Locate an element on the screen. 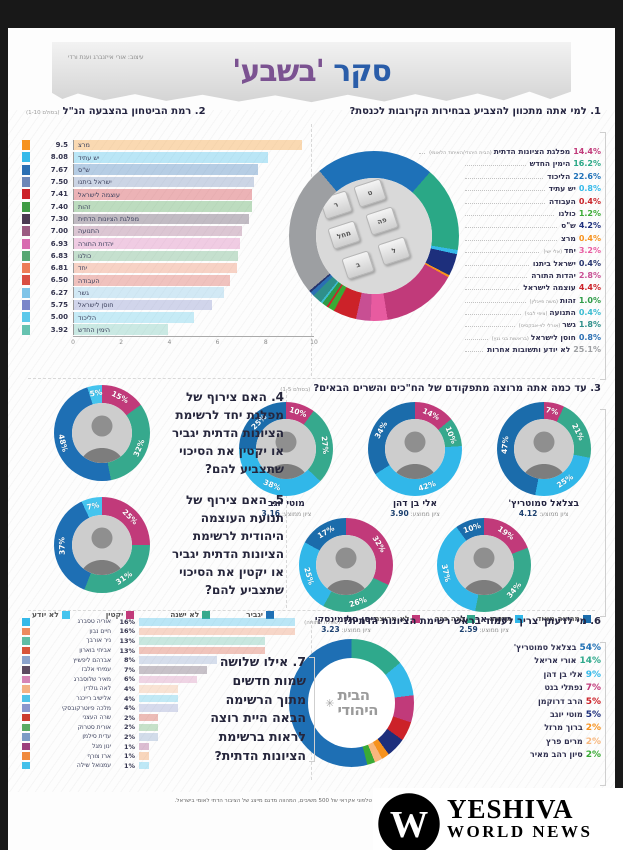 This screenshot has width=623, height=850. bar-party-label: מפלגת הציונות הדתית is located at coordinates (109, 219).